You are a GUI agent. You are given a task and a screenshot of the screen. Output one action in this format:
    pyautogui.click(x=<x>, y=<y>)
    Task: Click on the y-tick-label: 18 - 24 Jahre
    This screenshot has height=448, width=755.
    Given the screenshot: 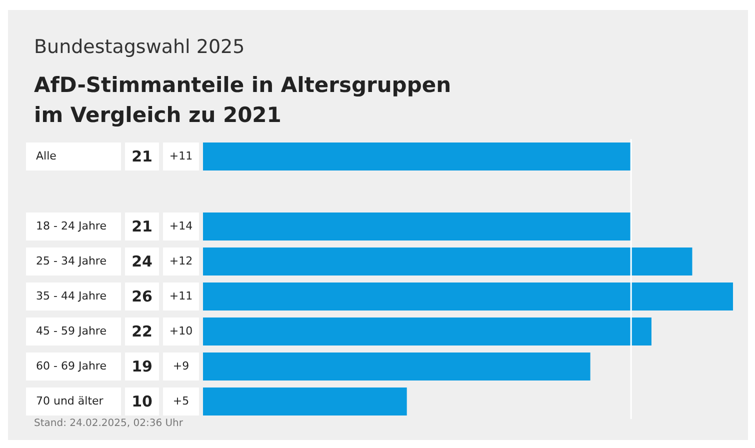 What is the action you would take?
    pyautogui.click(x=71, y=226)
    